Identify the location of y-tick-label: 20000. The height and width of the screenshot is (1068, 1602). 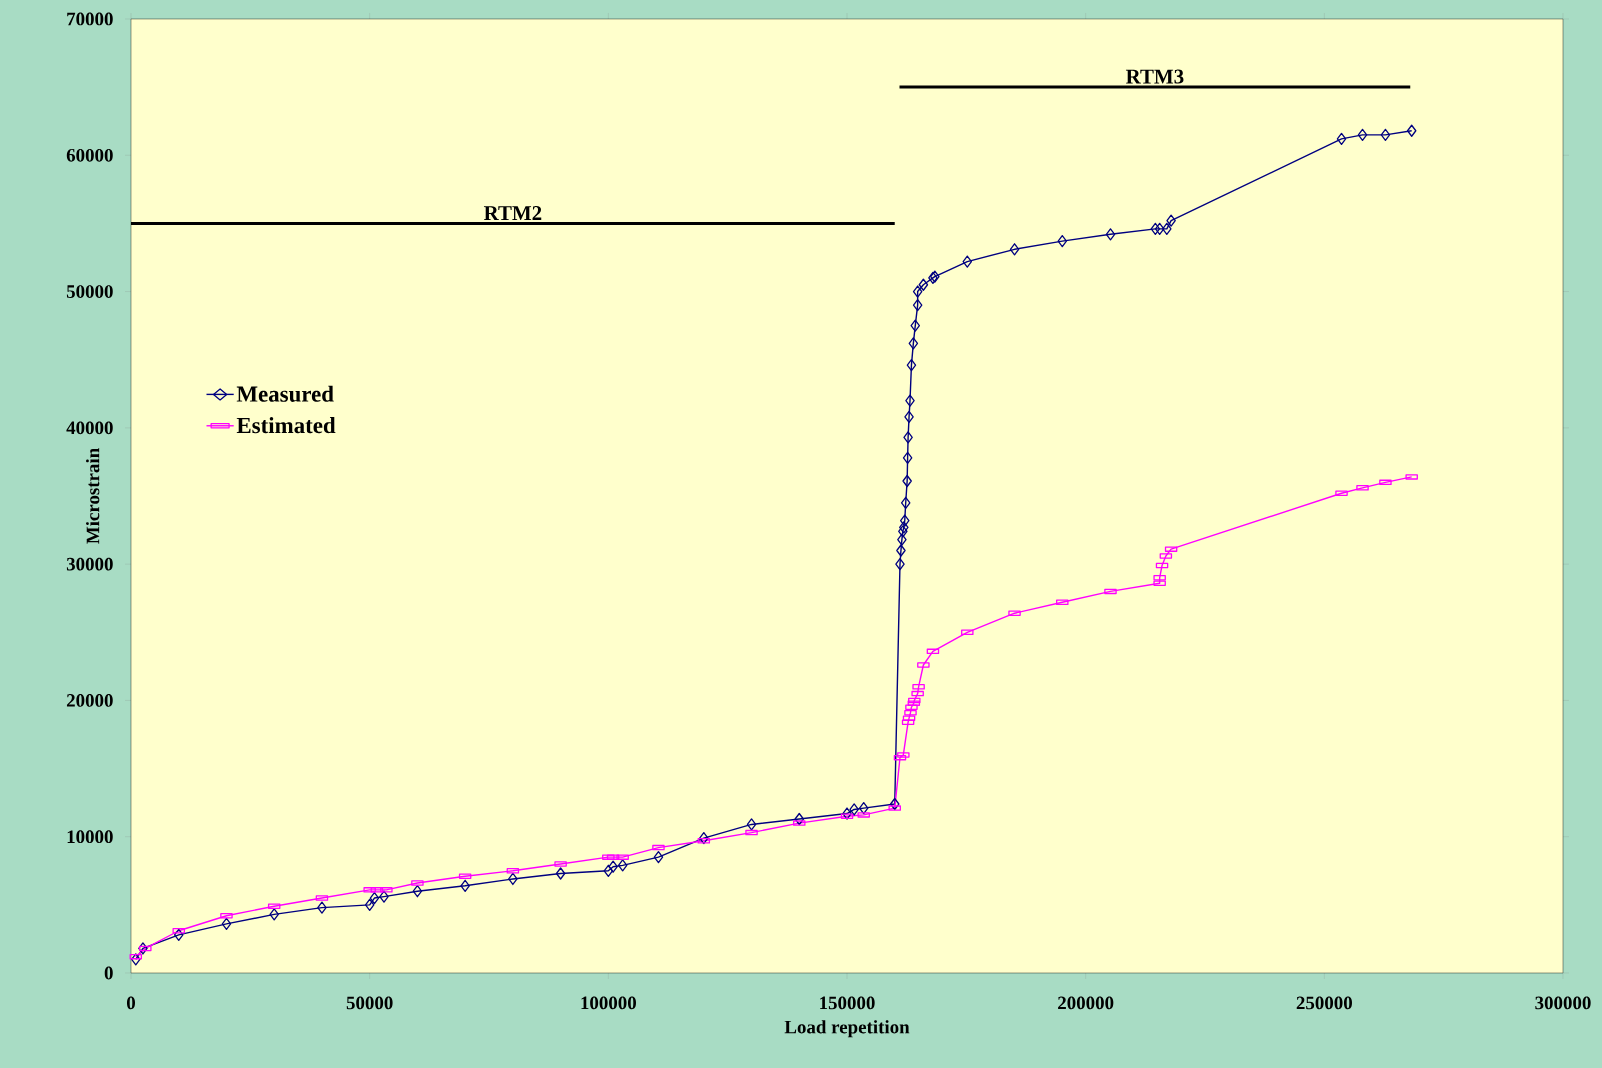
(89, 700).